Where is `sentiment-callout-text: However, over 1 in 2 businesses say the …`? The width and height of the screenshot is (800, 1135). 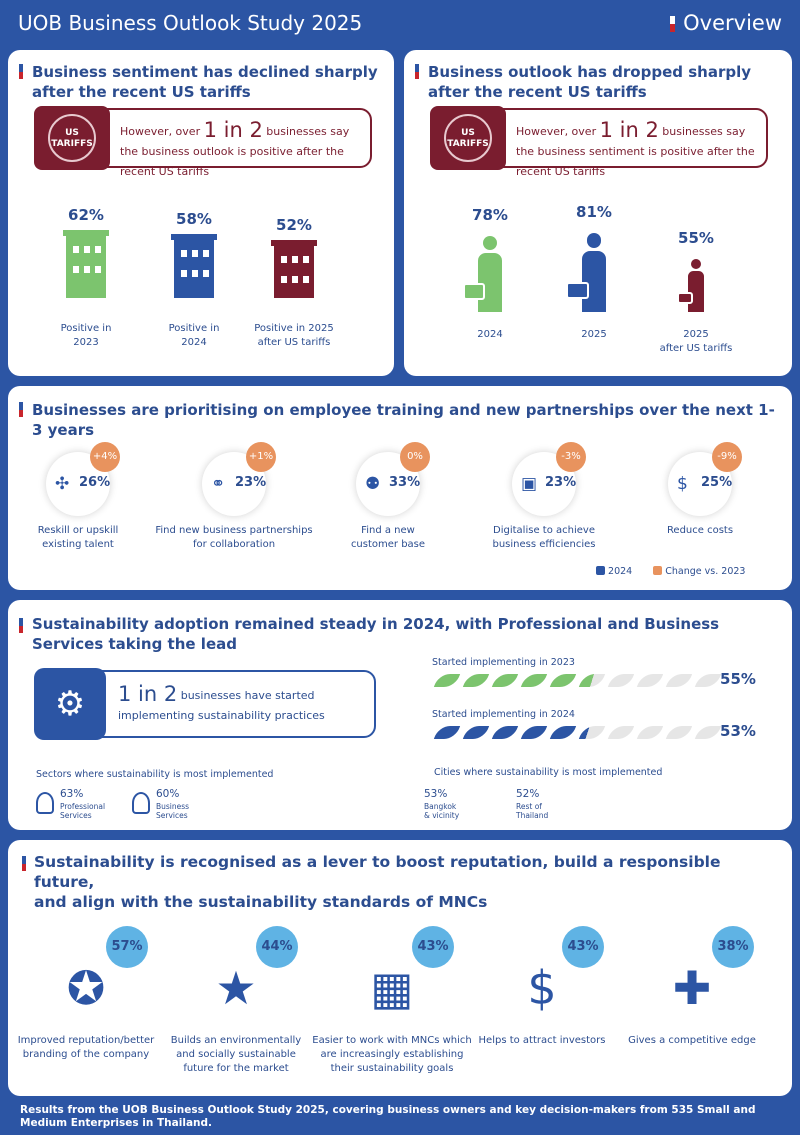
sentiment-callout-text: However, over 1 in 2 businesses say the … is located at coordinates (235, 148).